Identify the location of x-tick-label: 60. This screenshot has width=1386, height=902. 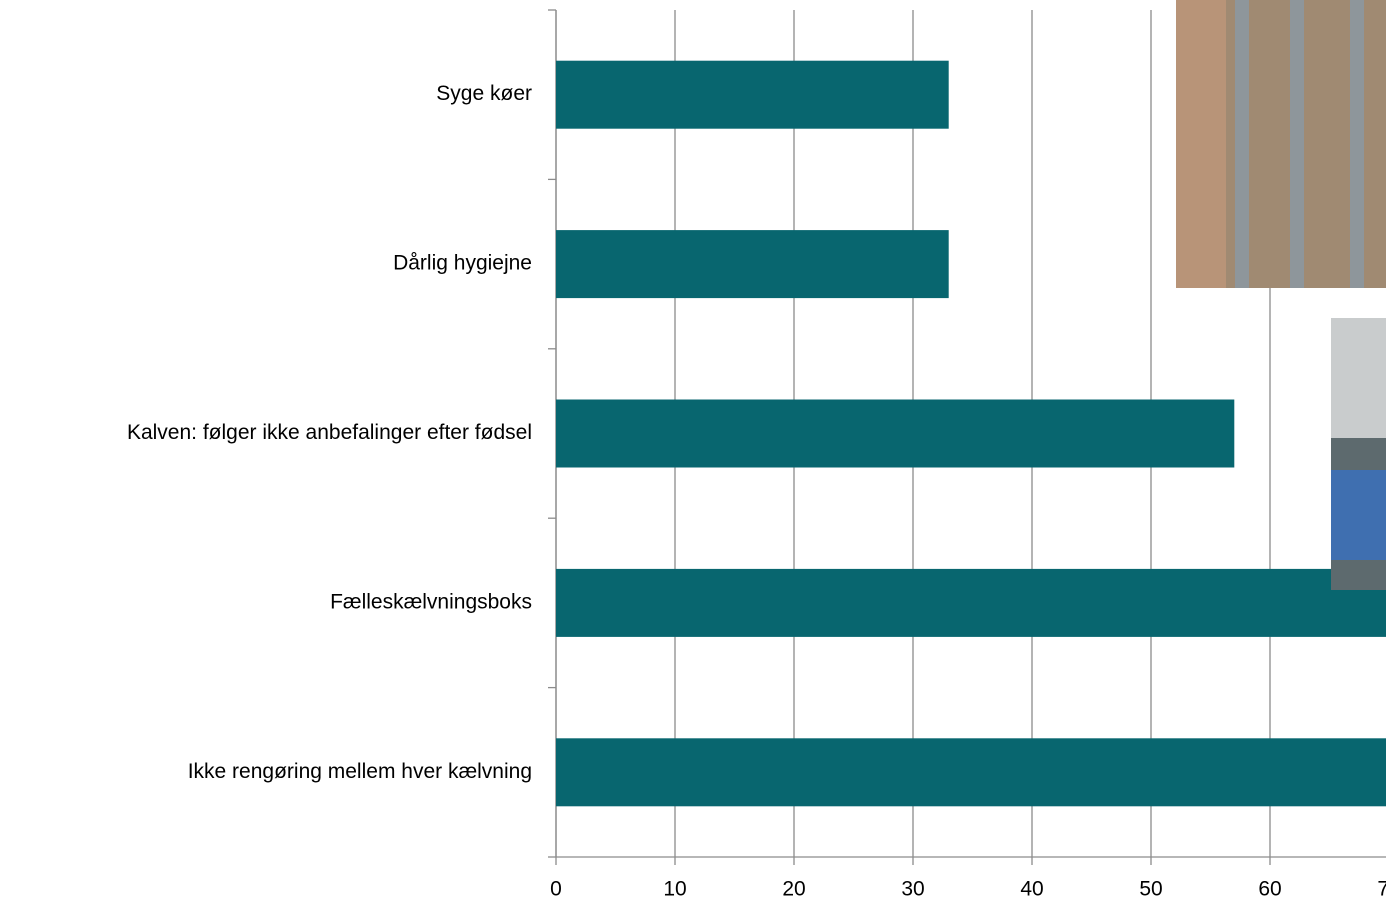
(1269, 889).